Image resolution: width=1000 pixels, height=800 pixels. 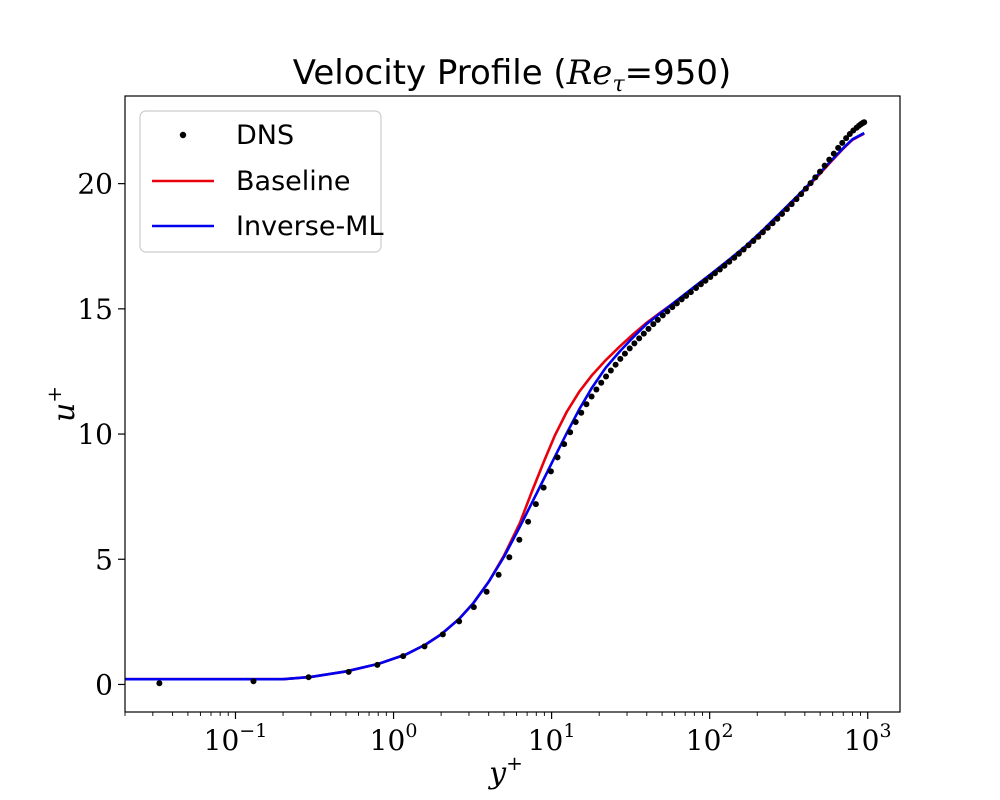 I want to click on x-tick-exponent: 2, so click(x=727, y=731).